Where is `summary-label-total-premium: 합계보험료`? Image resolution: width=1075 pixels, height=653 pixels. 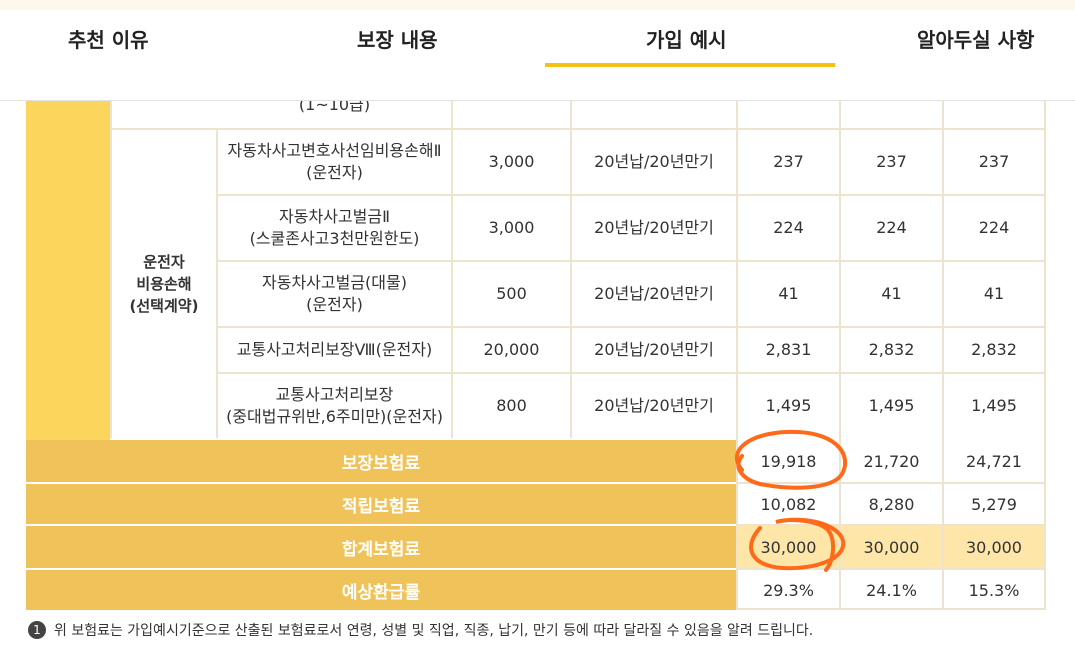
summary-label-total-premium: 합계보험료 is located at coordinates (381, 547).